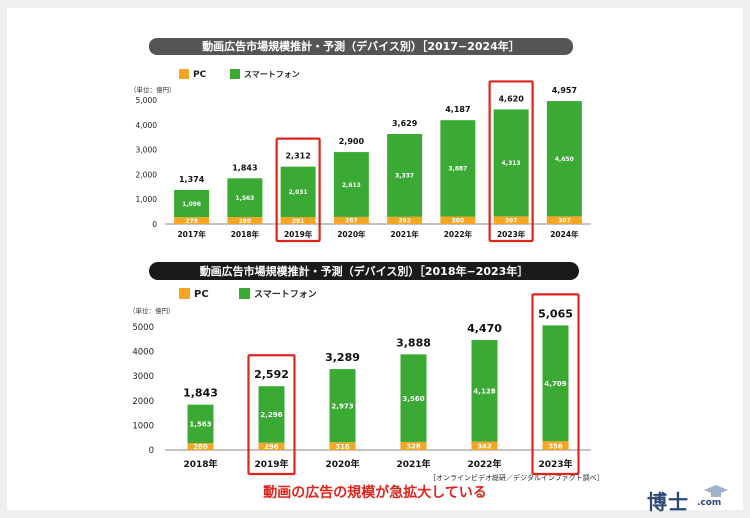  I want to click on bar-total-label: 5,065, so click(555, 313).